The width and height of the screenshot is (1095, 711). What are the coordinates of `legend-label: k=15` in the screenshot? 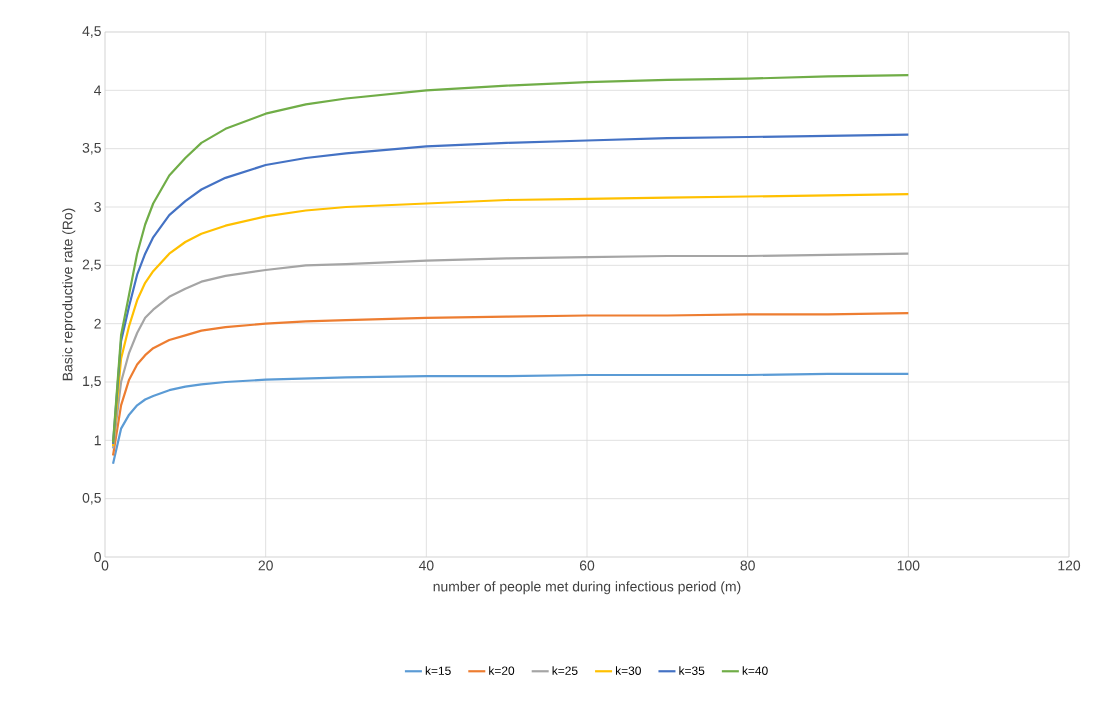 It's located at (438, 670).